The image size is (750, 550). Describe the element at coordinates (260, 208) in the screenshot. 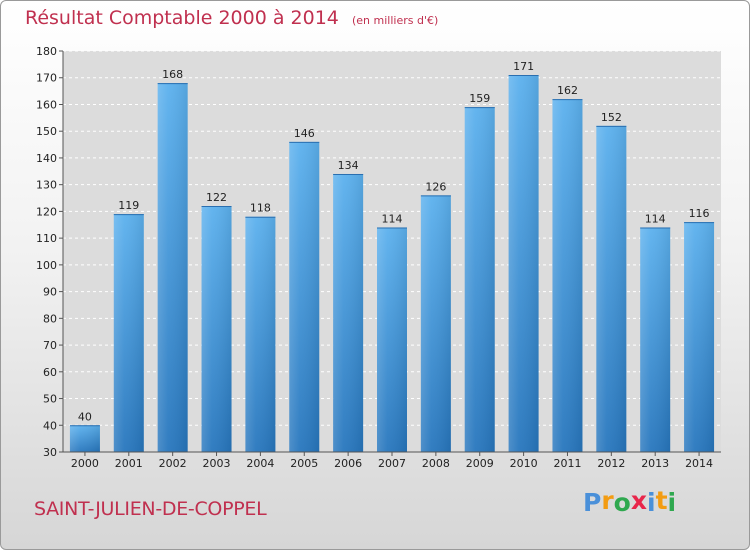

I see `data-label: 118` at that location.